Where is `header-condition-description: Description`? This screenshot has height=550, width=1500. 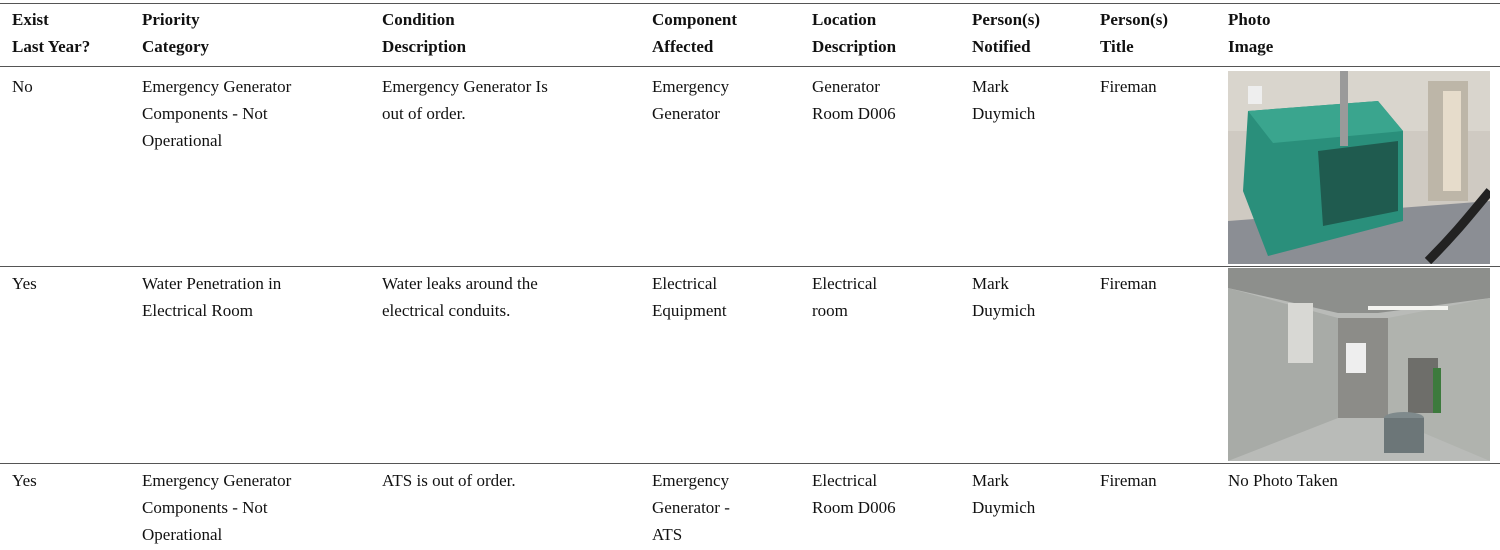 header-condition-description: Description is located at coordinates (424, 46).